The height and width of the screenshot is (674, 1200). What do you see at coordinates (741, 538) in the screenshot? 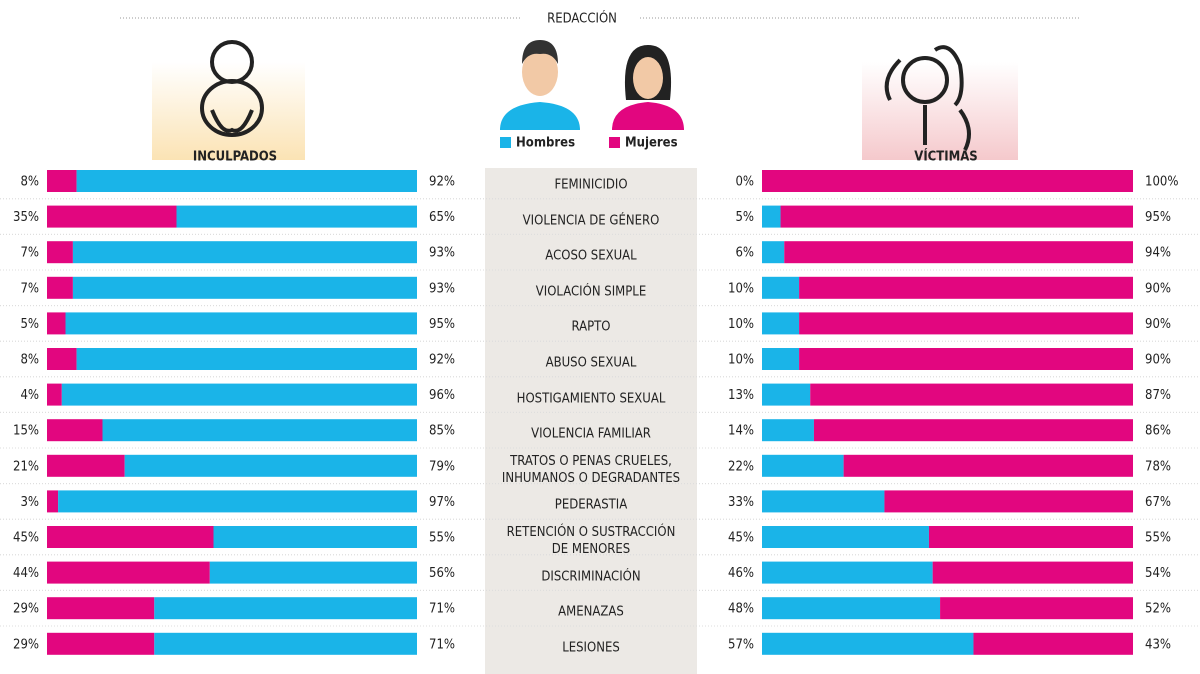
I see `value-label: 45%` at bounding box center [741, 538].